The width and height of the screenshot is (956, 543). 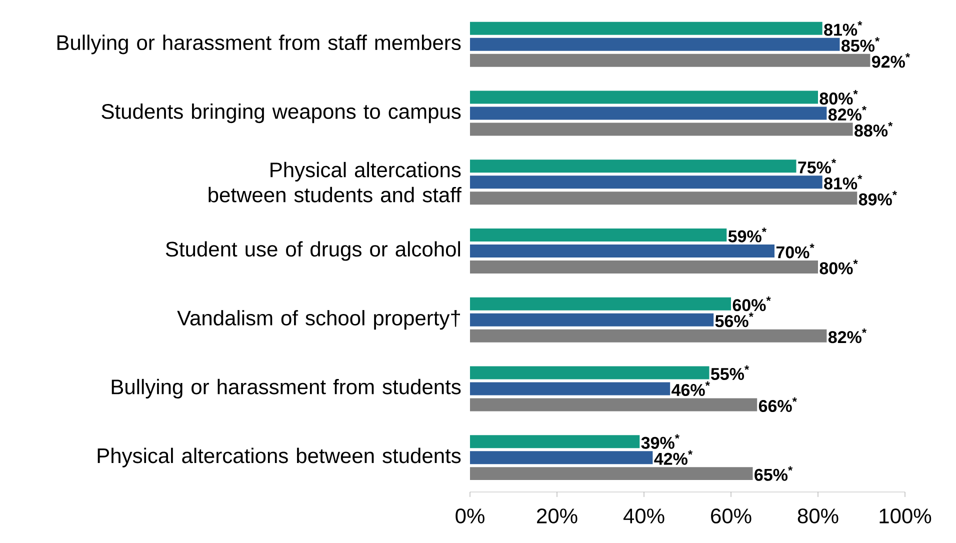 I want to click on y-tick-label: Vandalism of school property†, so click(x=318, y=320).